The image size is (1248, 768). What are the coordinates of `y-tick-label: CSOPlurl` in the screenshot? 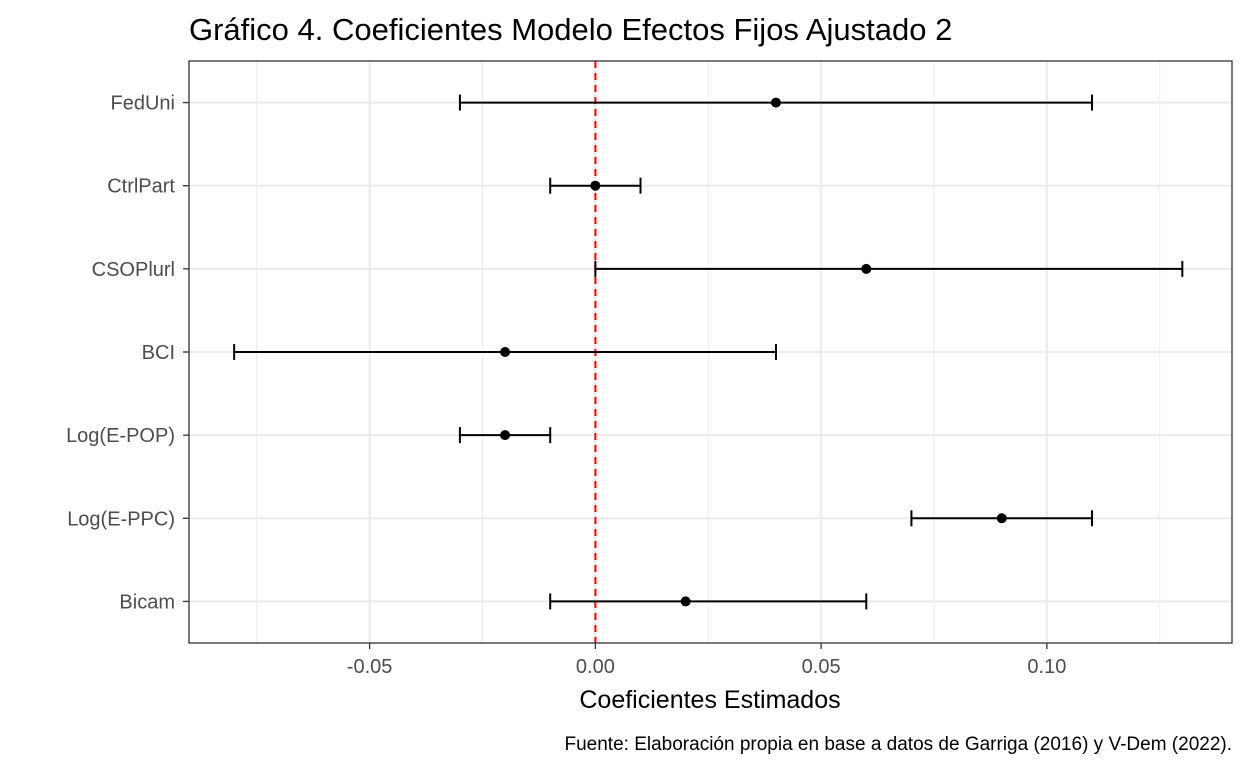 It's located at (133, 270).